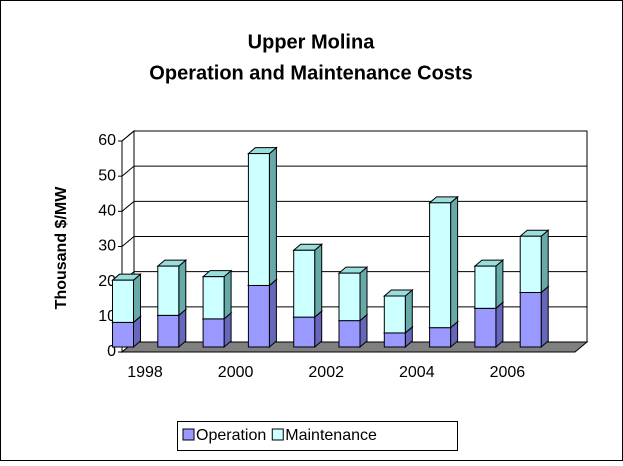  I want to click on legend-label: Maintenance, so click(331, 435).